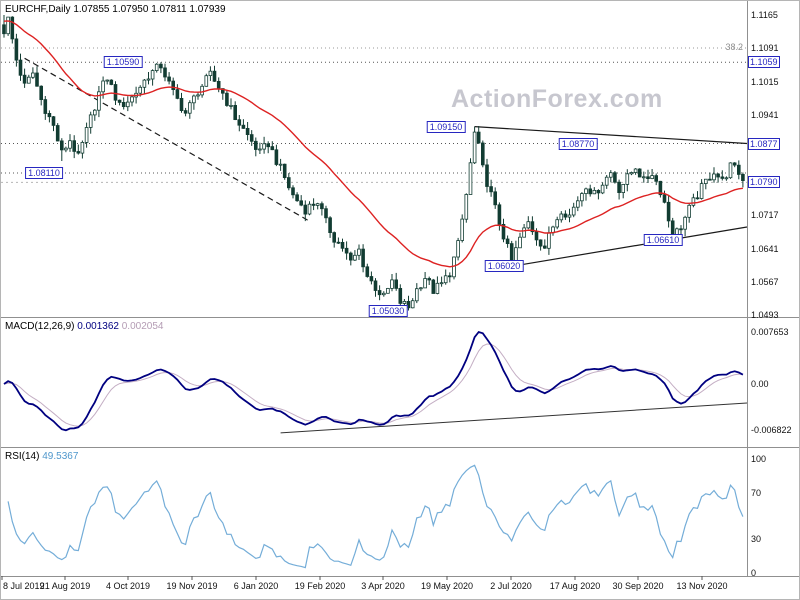  Describe the element at coordinates (765, 282) in the screenshot. I see `price-axis-tick: 1.0567` at that location.